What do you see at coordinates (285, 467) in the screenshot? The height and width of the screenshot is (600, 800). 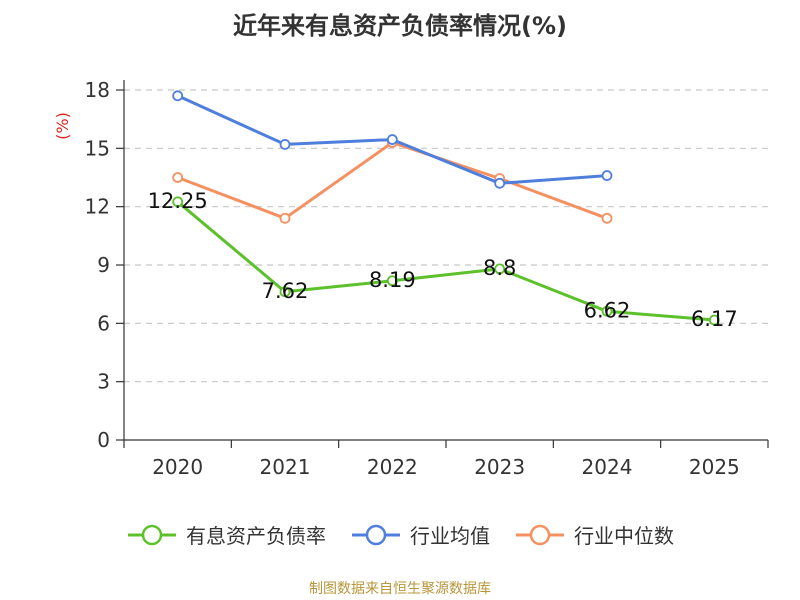 I see `x-tick-label: 2021` at bounding box center [285, 467].